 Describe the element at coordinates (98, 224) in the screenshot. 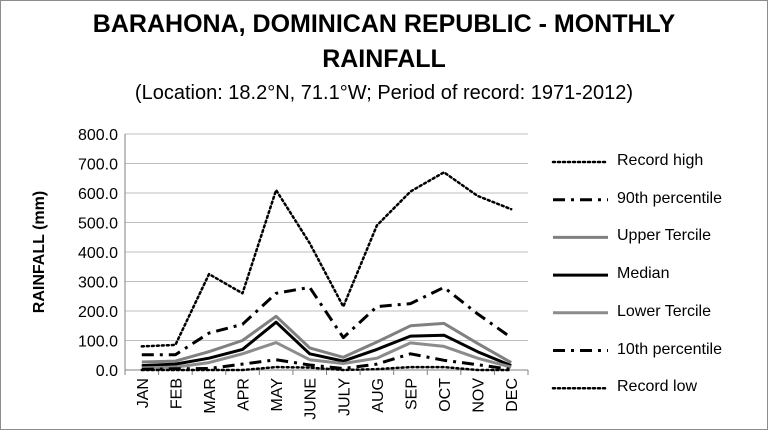

I see `y-tick-label: 500.0` at that location.